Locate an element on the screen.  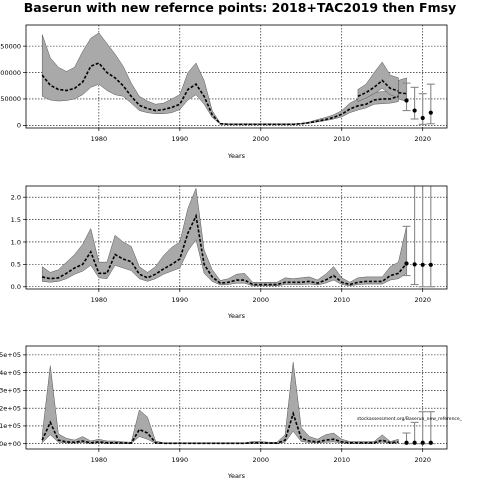
y-tick-label: 1.0 is located at coordinates (16, 242).